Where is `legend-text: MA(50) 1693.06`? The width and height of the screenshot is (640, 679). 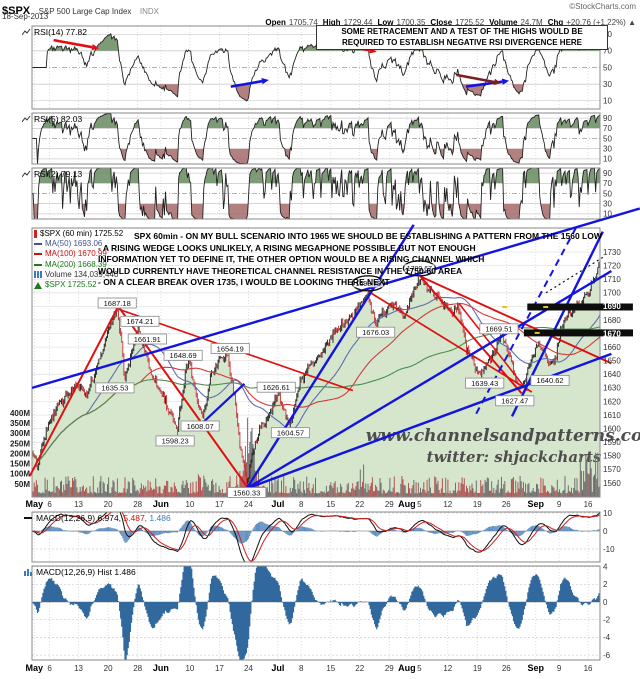
legend-text: MA(50) 1693.06 is located at coordinates (74, 244).